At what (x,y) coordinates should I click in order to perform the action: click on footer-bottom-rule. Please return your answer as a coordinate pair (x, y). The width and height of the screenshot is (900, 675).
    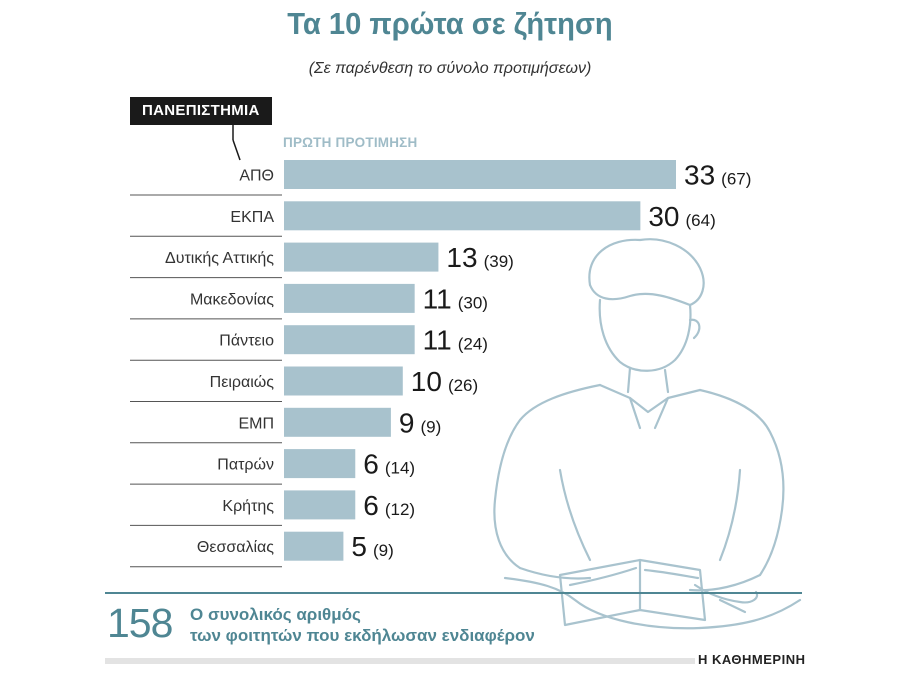
    Looking at the image, I should click on (400, 661).